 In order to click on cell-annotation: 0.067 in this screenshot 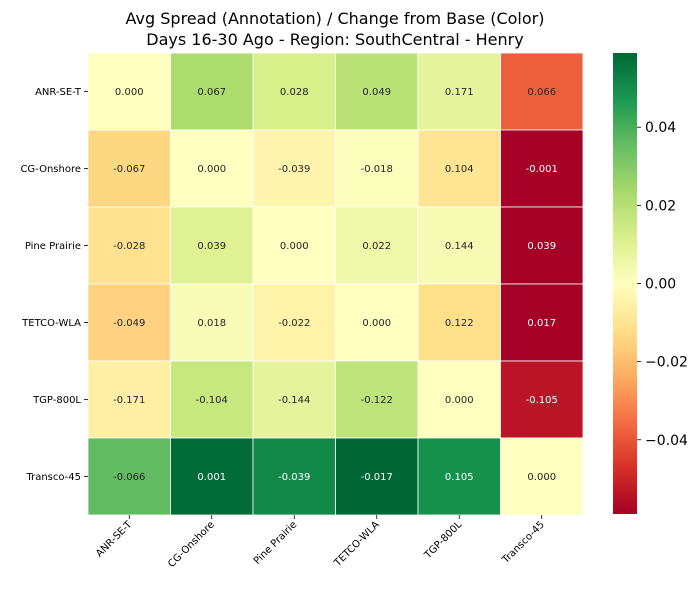, I will do `click(211, 92)`.